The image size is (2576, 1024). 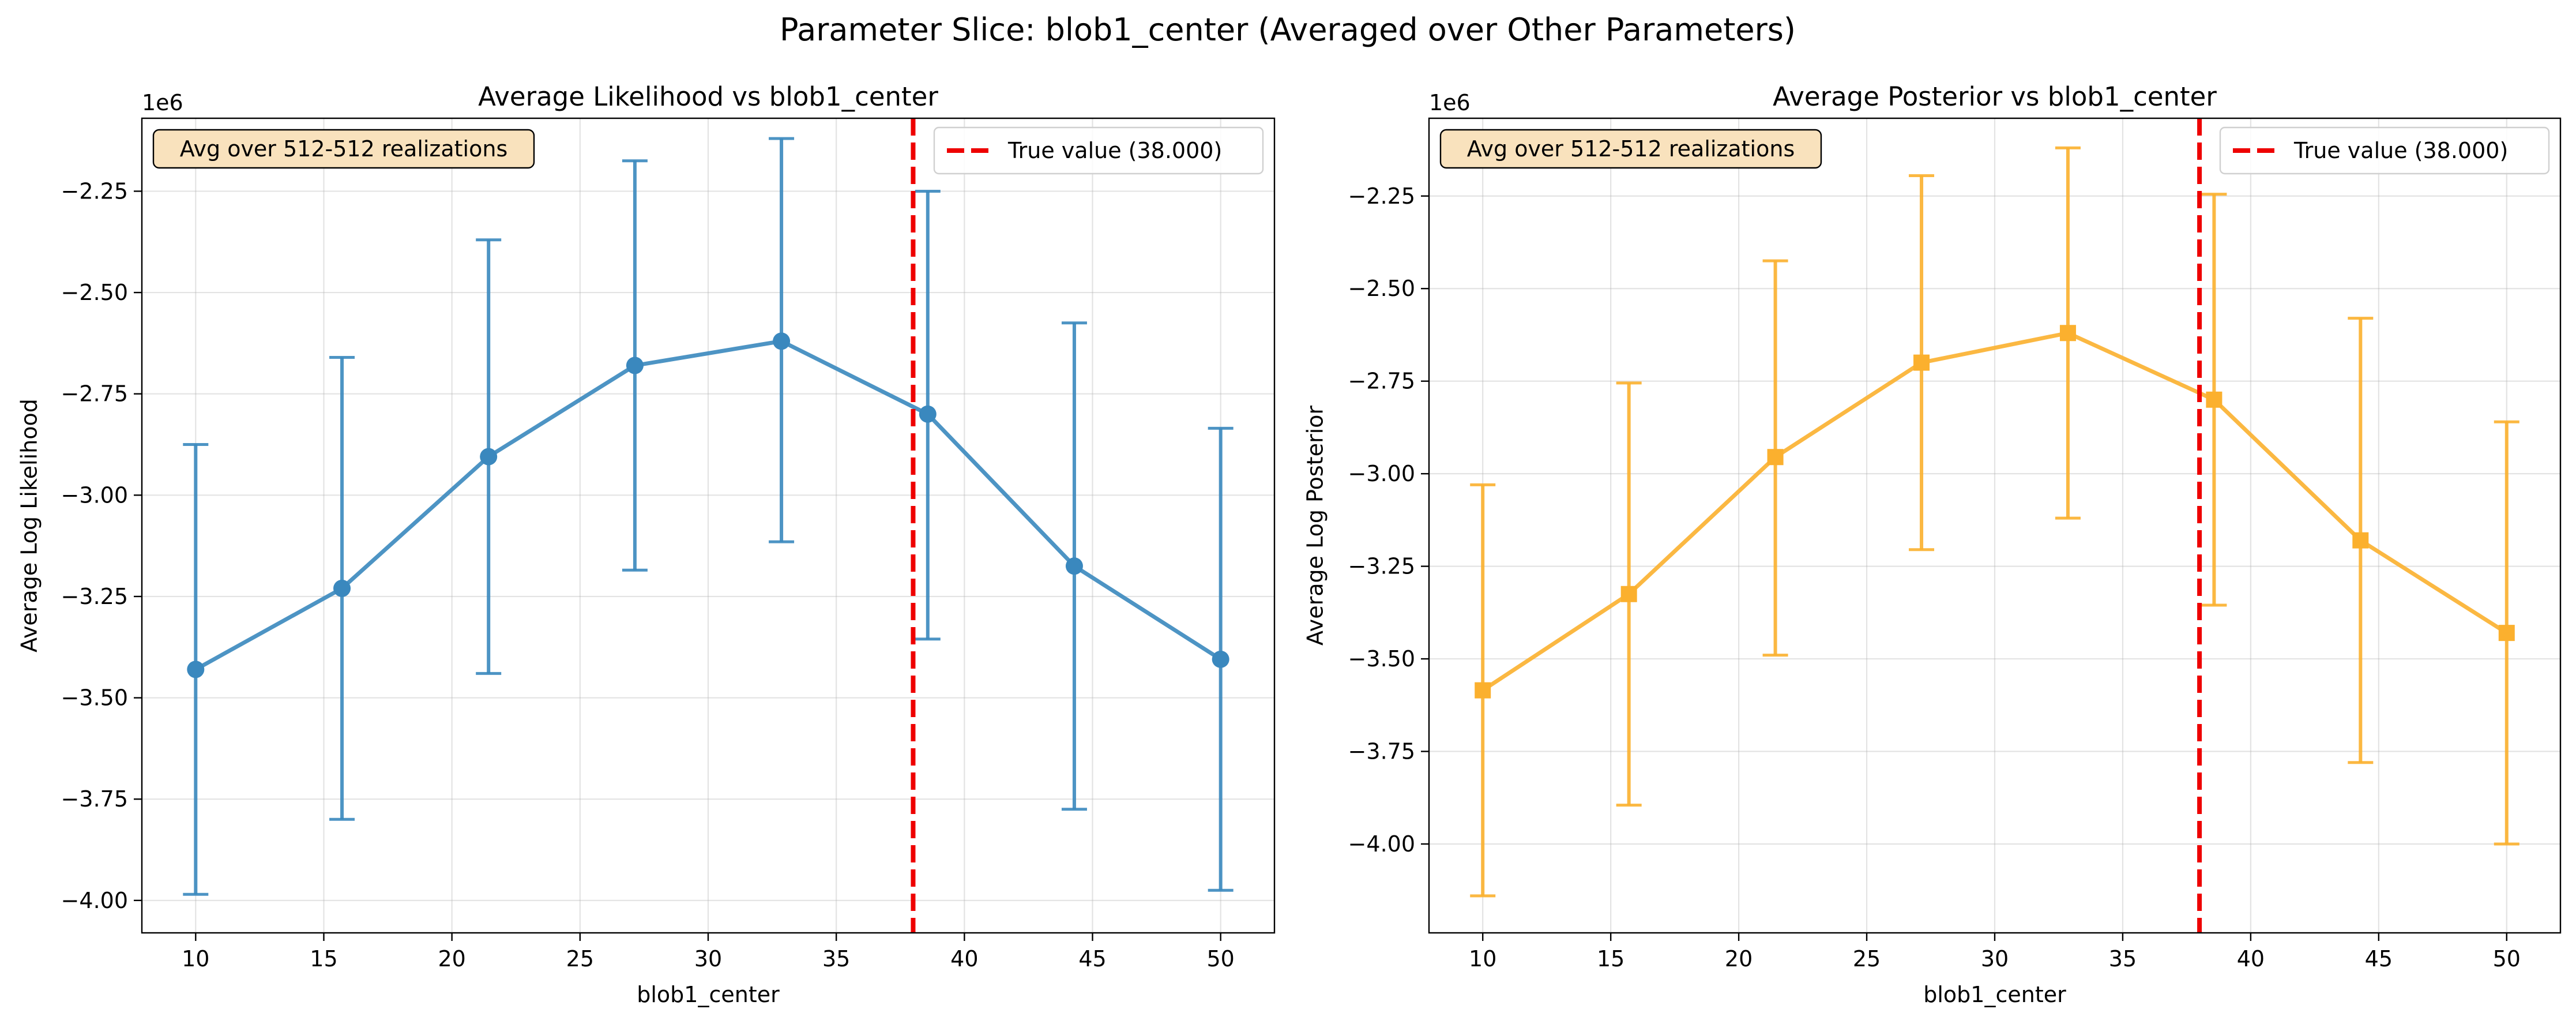 I want to click on y-axis-label: Average Log Posterior, so click(x=1315, y=526).